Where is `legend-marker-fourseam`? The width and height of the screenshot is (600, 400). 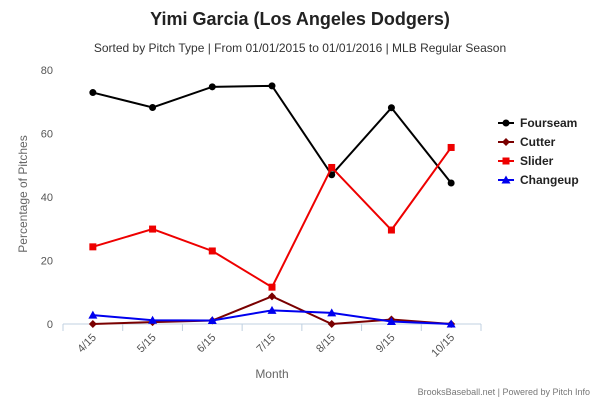 legend-marker-fourseam is located at coordinates (506, 123).